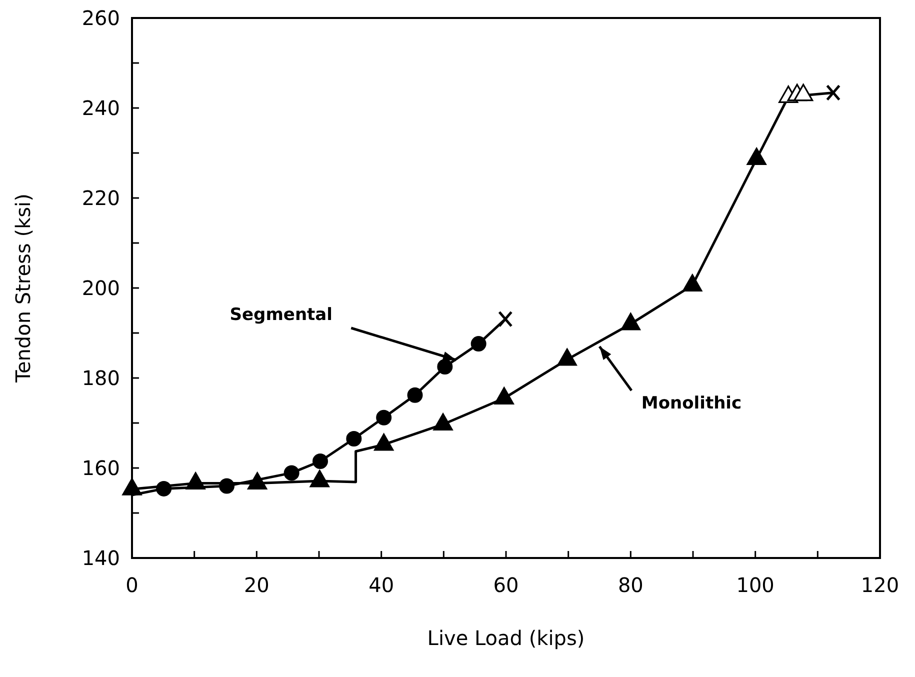 Image resolution: width=915 pixels, height=677 pixels. I want to click on x-axis-title: Live Load (kips), so click(506, 638).